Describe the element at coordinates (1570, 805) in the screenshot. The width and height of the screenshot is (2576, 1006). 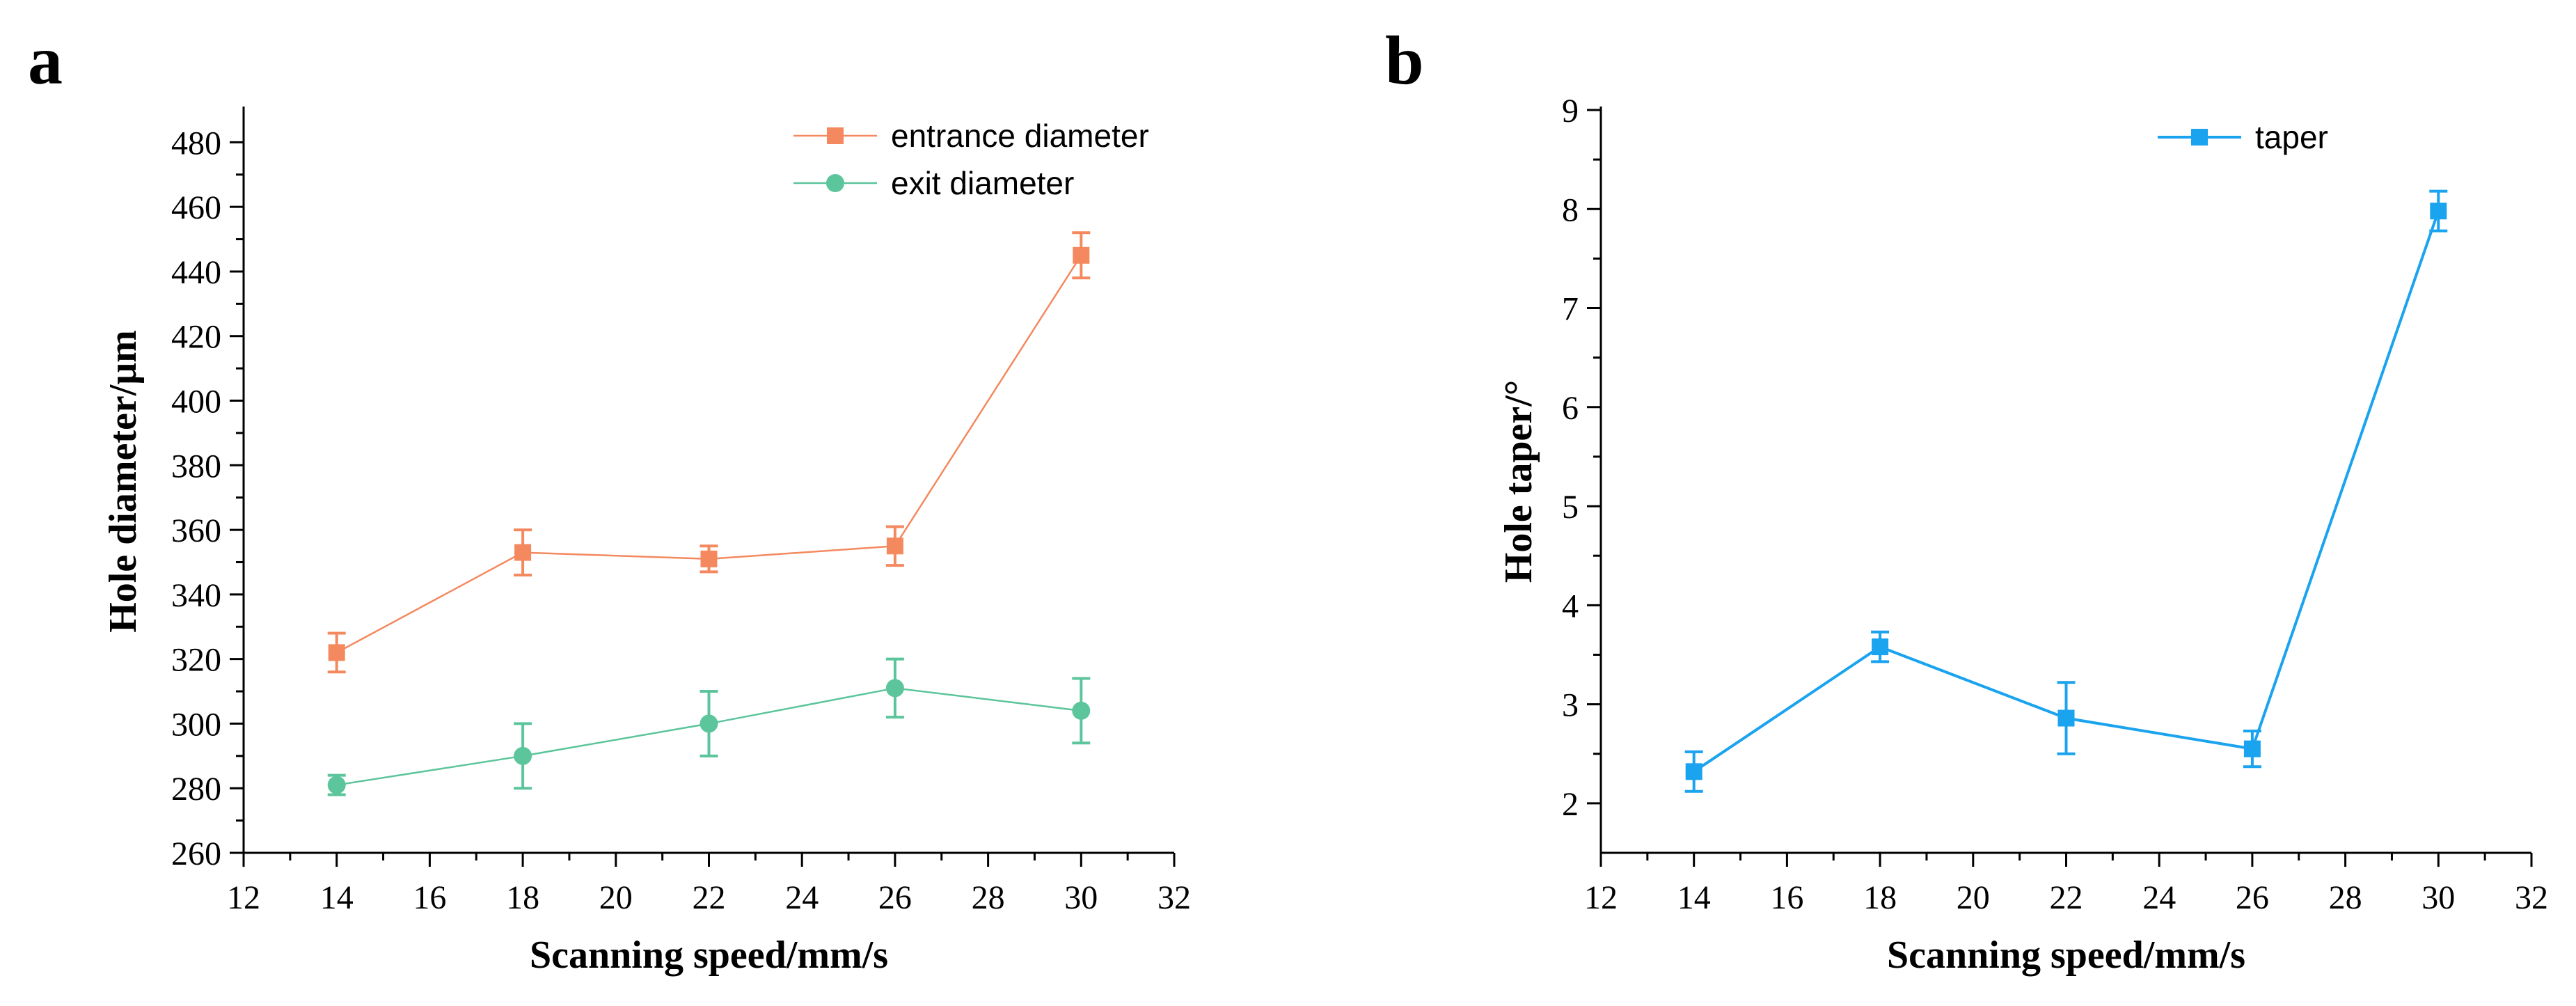
I see `y-tick-label: 2` at that location.